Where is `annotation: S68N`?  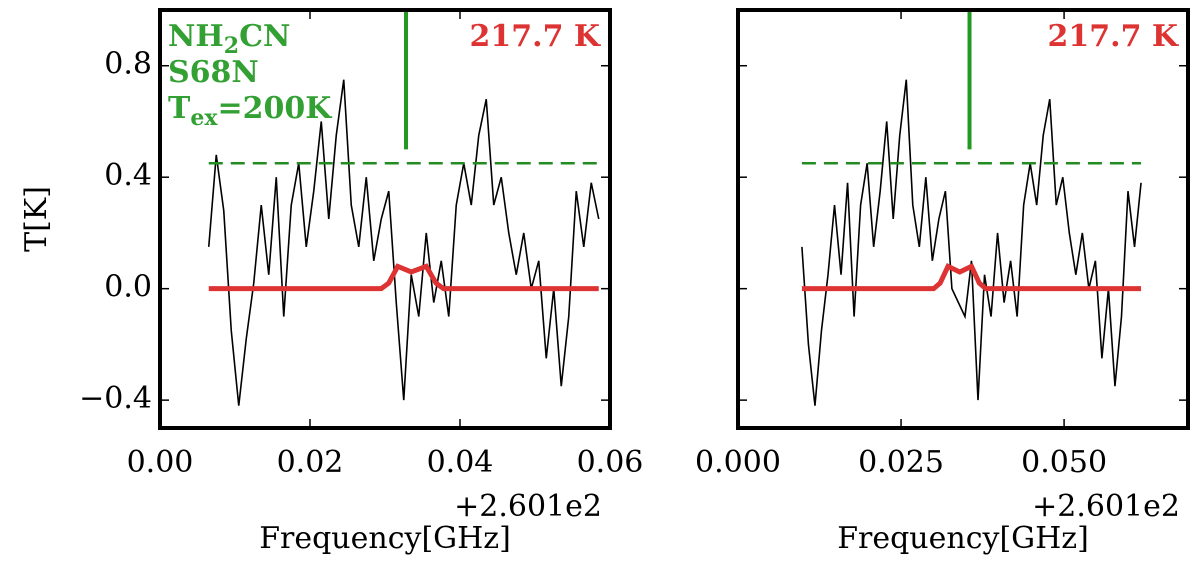
annotation: S68N is located at coordinates (213, 72).